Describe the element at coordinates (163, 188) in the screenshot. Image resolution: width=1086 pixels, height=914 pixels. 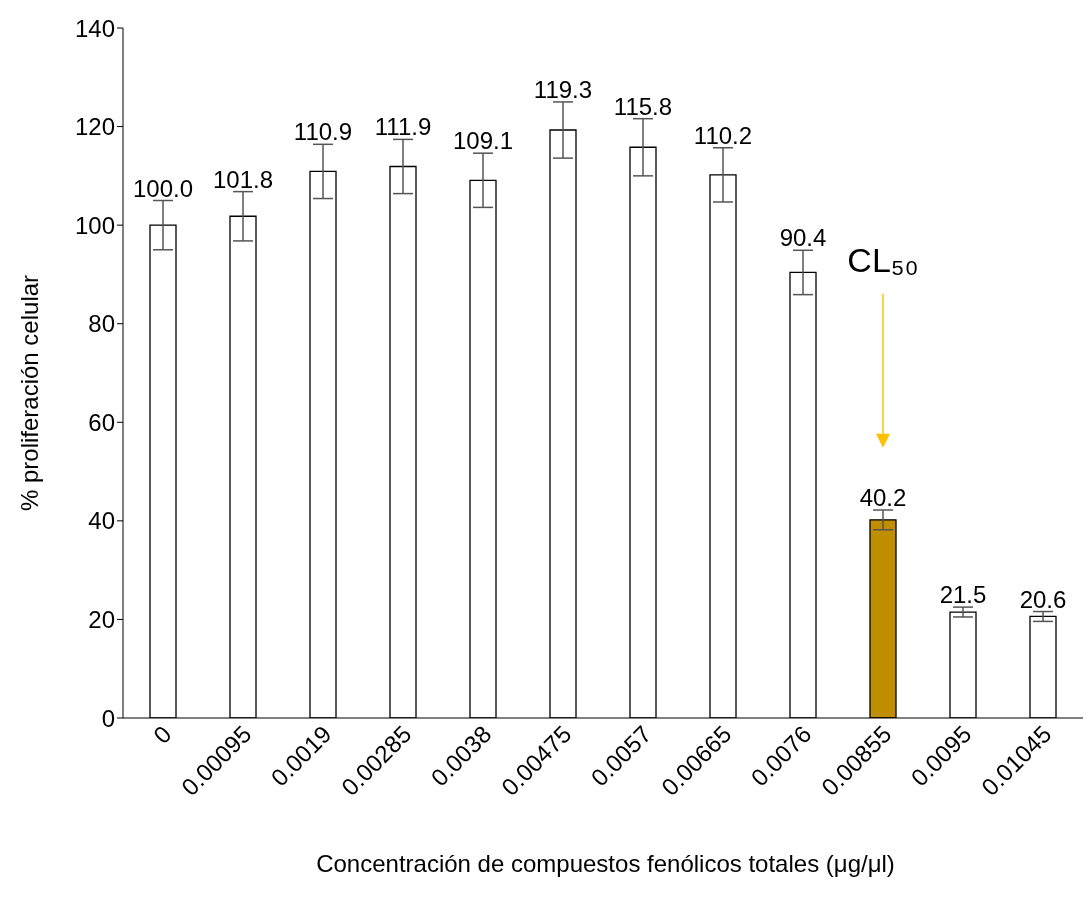
I see `data-label: 100.0` at that location.